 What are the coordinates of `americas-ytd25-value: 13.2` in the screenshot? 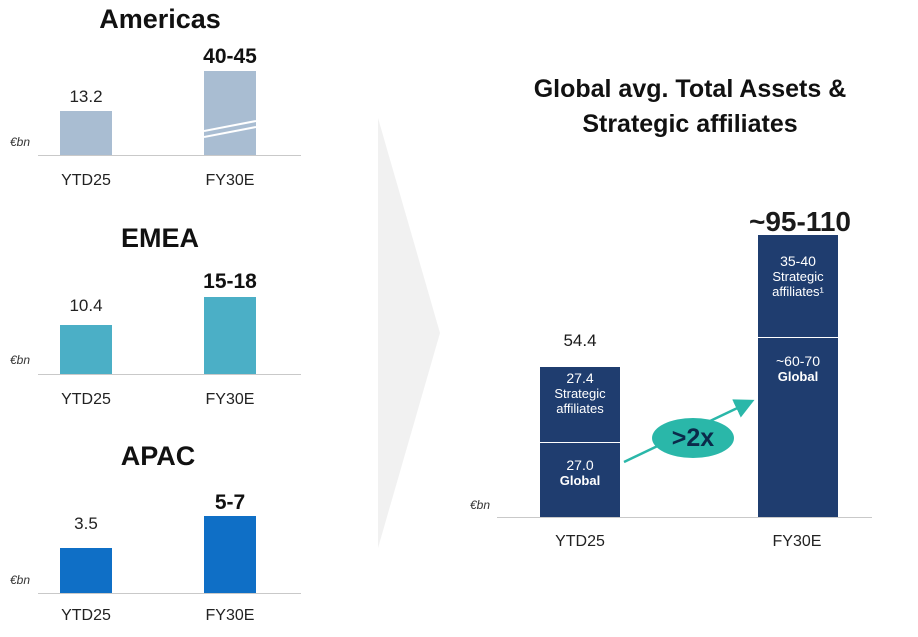 It's located at (86, 96).